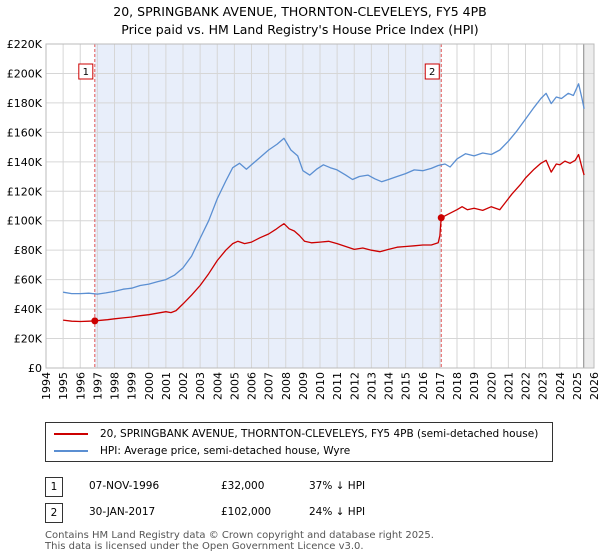 Image resolution: width=600 pixels, height=560 pixels. What do you see at coordinates (124, 486) in the screenshot?
I see `transaction-date-1: 07-NOV-1996` at bounding box center [124, 486].